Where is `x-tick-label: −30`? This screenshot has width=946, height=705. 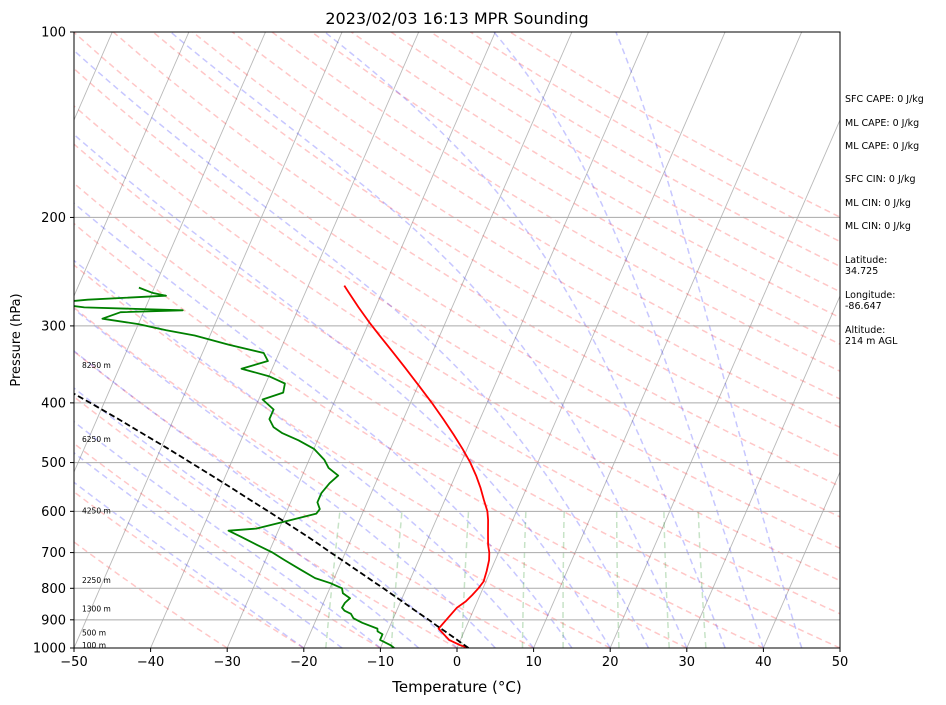
x-tick-label: −30 is located at coordinates (226, 662).